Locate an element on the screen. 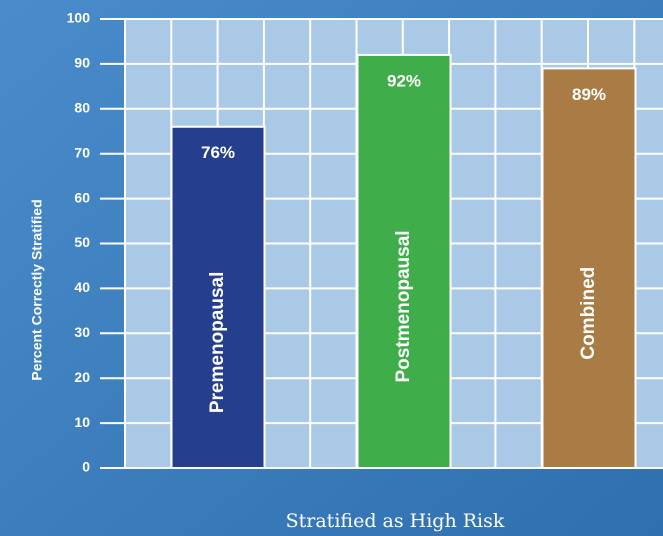 The width and height of the screenshot is (663, 536). y-axis-label: Percent Correctly Stratified is located at coordinates (37, 289).